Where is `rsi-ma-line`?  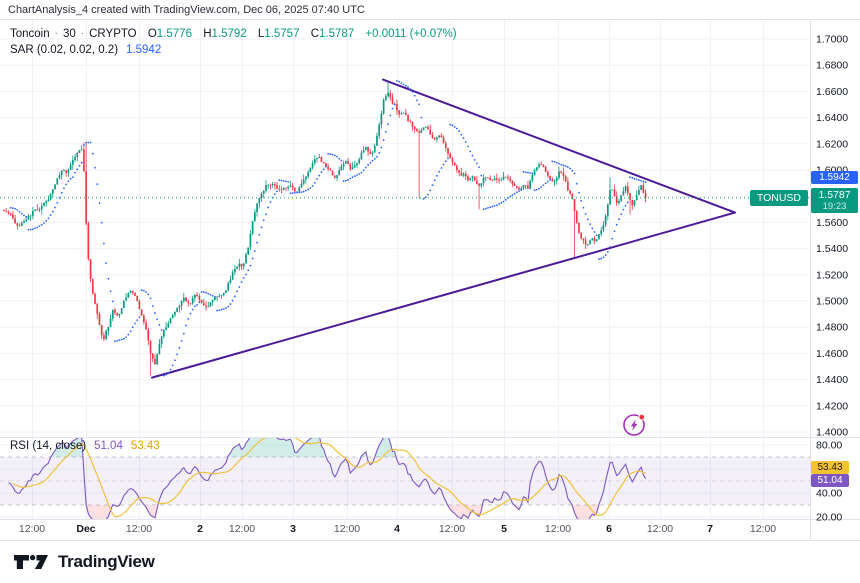 rsi-ma-line is located at coordinates (329, 478).